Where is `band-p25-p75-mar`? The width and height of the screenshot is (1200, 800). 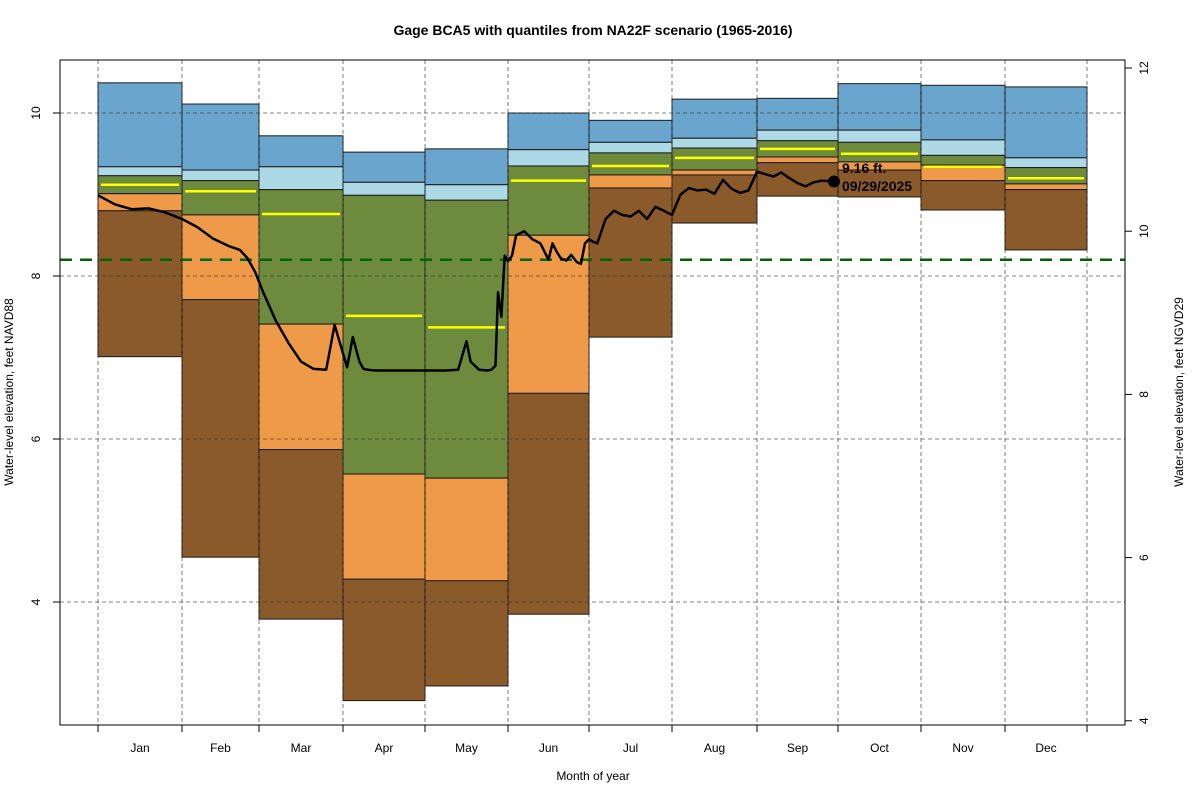 band-p25-p75-mar is located at coordinates (301, 257).